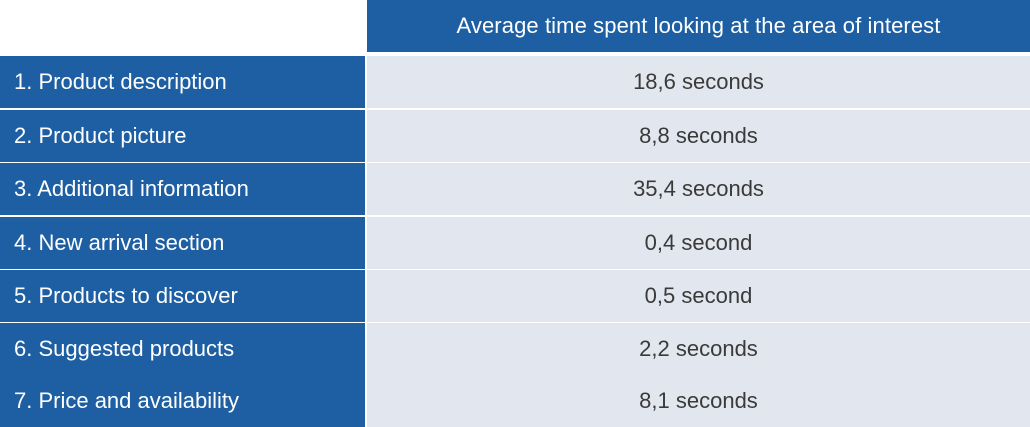 The width and height of the screenshot is (1030, 427). I want to click on table-row: 4. New arrival section 0,4 second, so click(515, 243).